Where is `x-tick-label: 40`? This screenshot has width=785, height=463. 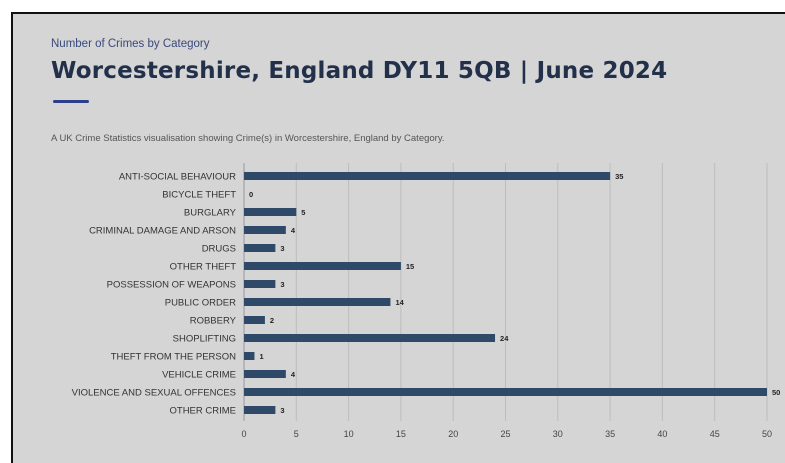 x-tick-label: 40 is located at coordinates (662, 434).